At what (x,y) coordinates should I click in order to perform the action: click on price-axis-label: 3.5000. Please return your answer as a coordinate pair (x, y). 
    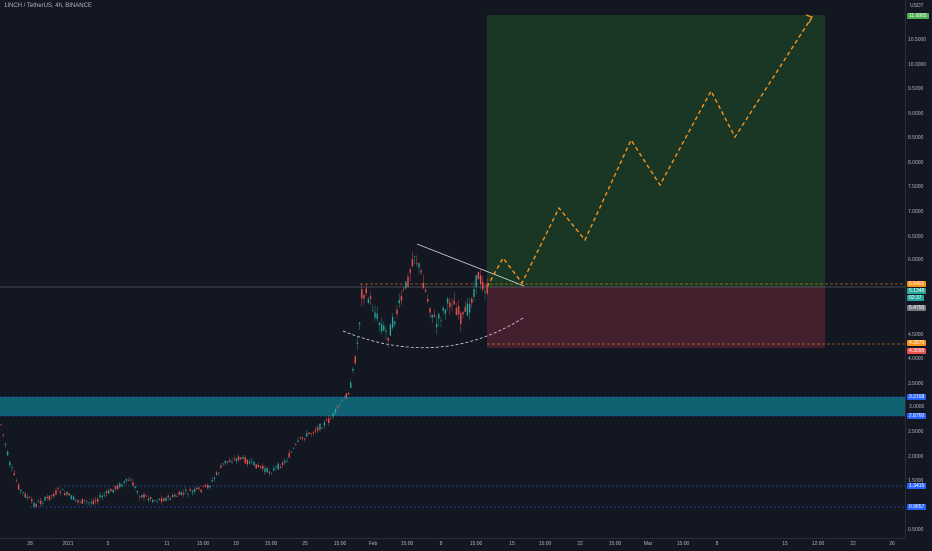
    Looking at the image, I should click on (916, 384).